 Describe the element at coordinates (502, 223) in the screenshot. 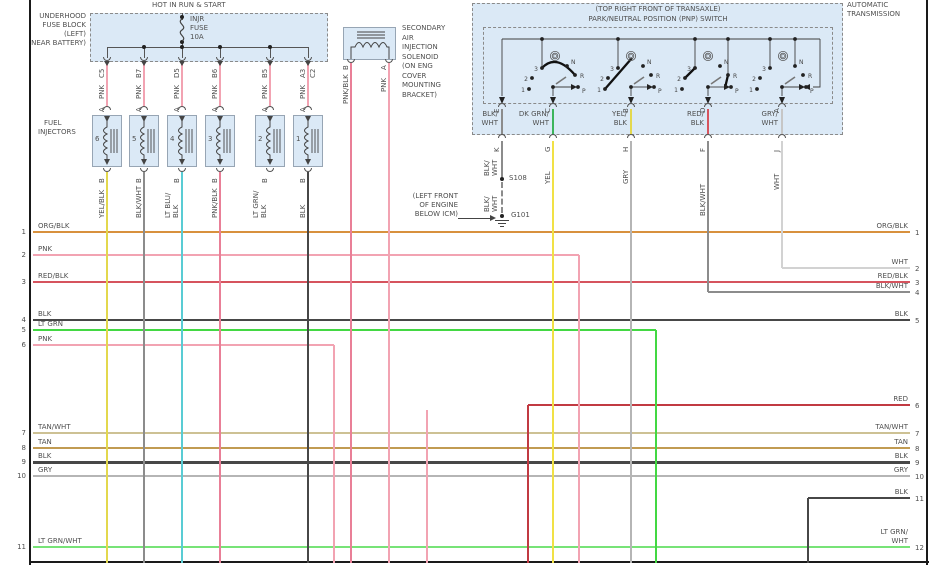

I see `ground-symbol` at that location.